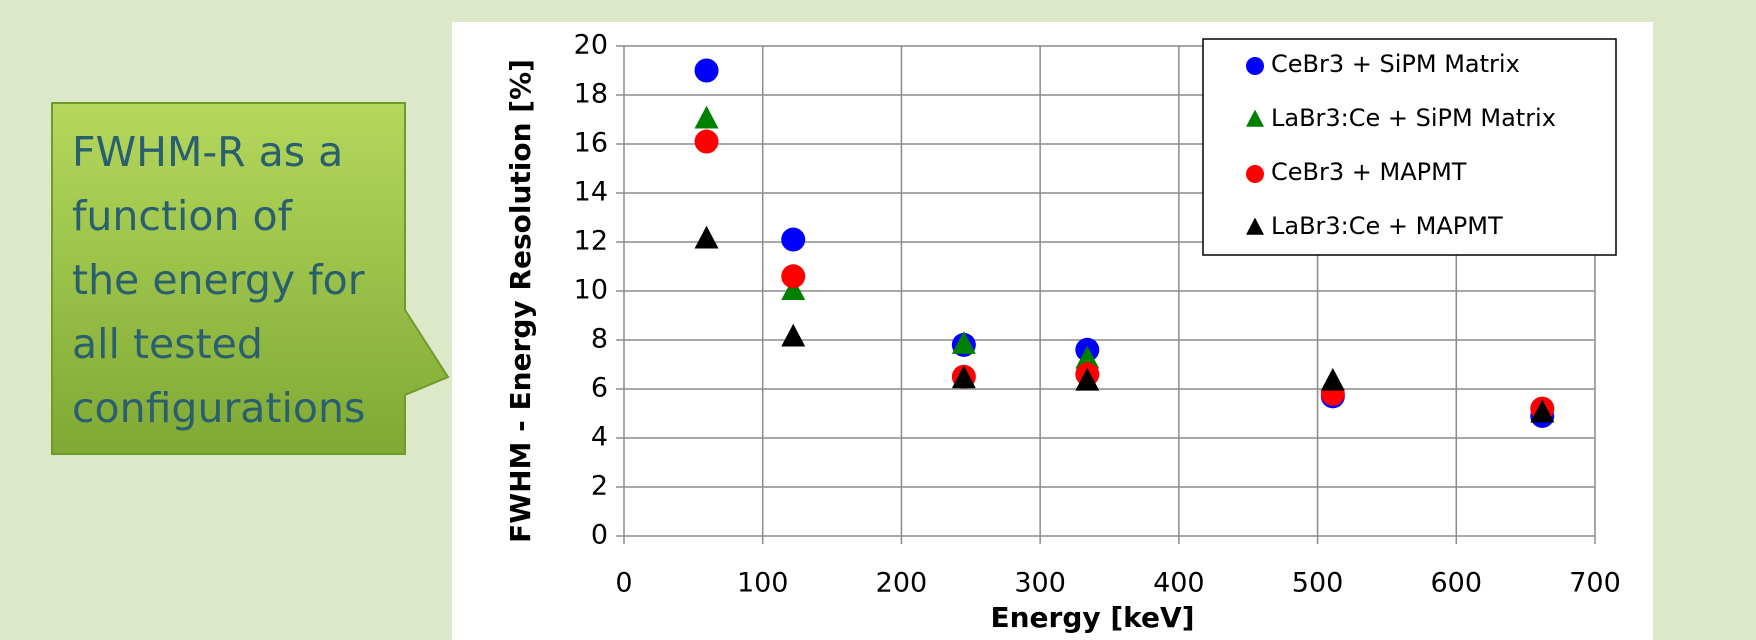 This screenshot has width=1756, height=640. I want to click on x-tick-label: 300, so click(1040, 583).